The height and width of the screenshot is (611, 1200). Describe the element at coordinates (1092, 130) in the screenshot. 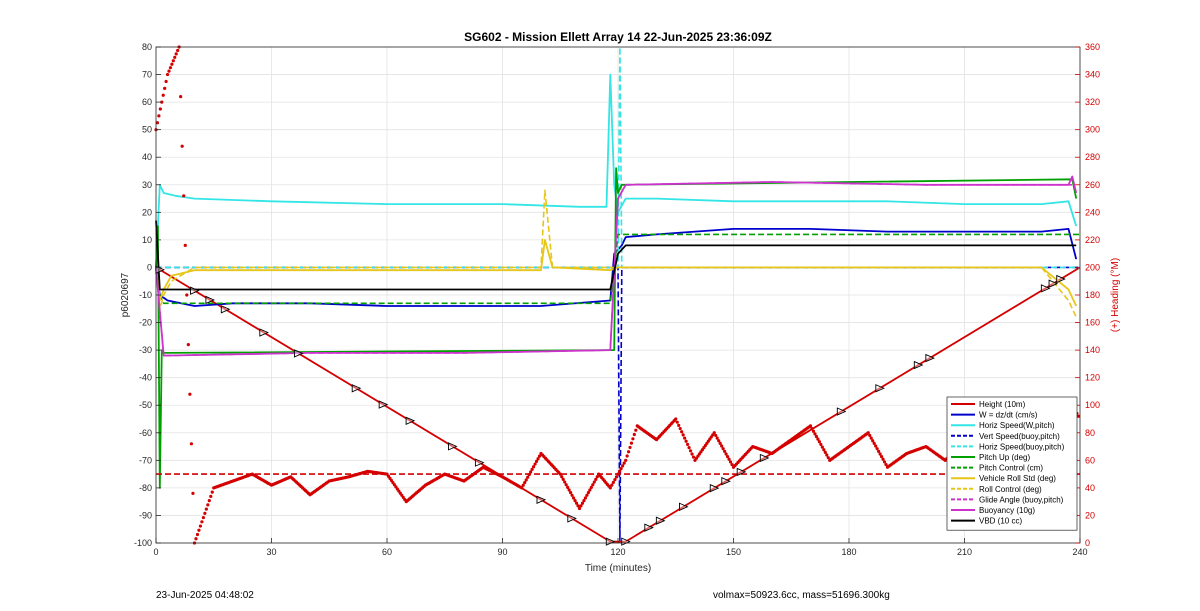

I see `y2-tick-label: 300` at that location.